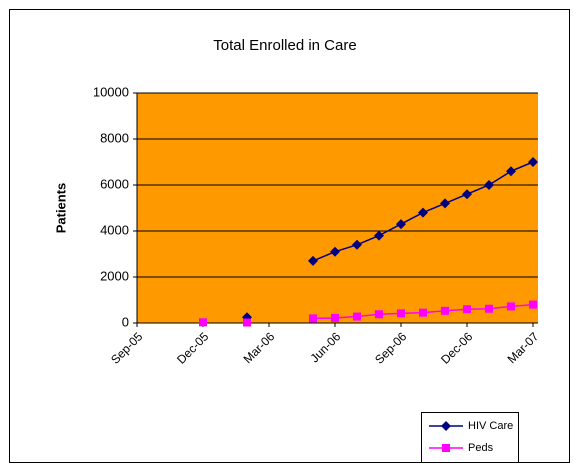 The width and height of the screenshot is (579, 472). I want to click on y-tick-label: 4000, so click(114, 229).